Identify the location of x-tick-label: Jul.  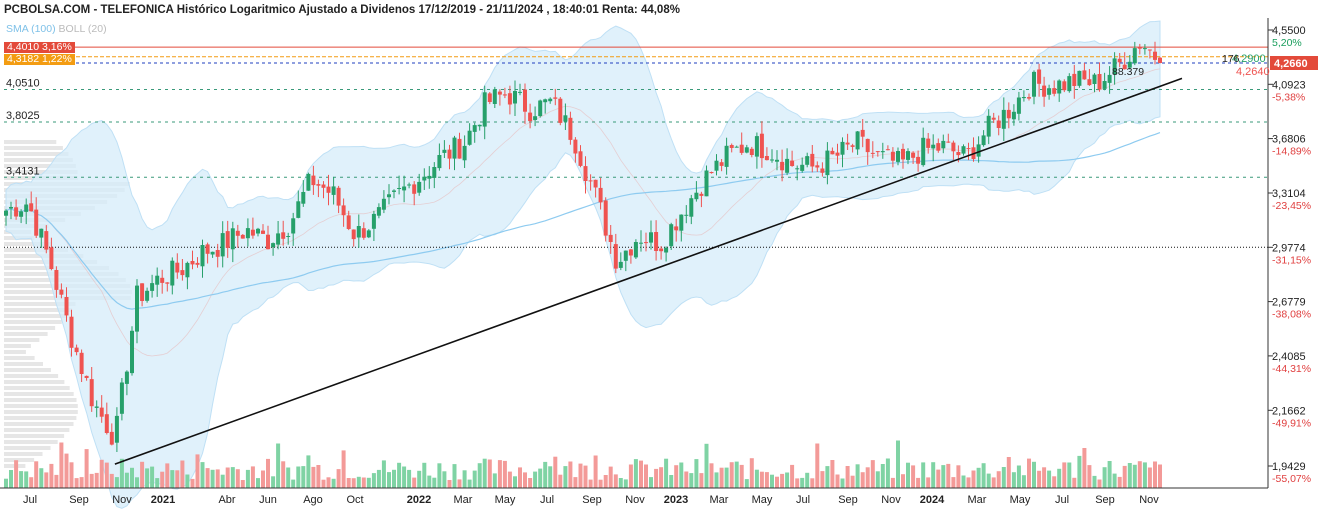
(30, 500).